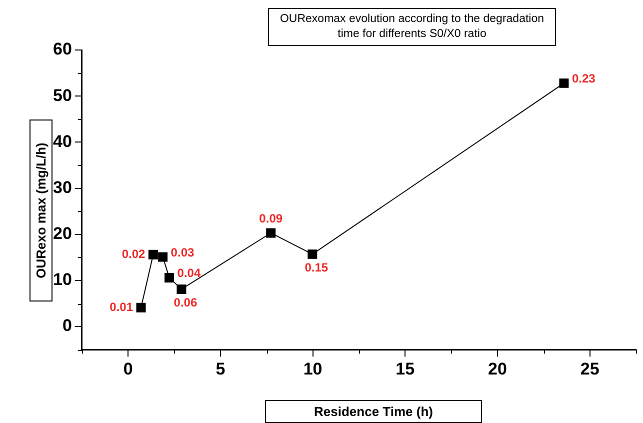 The height and width of the screenshot is (423, 643). Describe the element at coordinates (62, 280) in the screenshot. I see `y-tick-label: 10` at that location.